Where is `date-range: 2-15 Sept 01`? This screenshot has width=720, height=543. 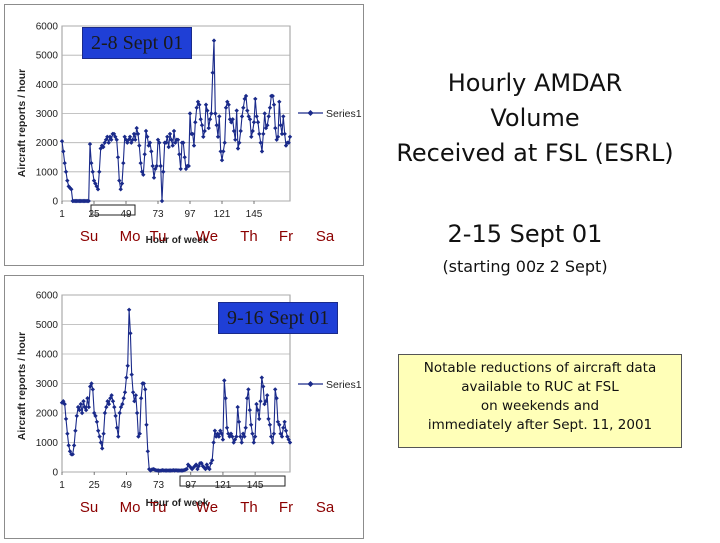
date-range: 2-15 Sept 01 is located at coordinates (525, 234).